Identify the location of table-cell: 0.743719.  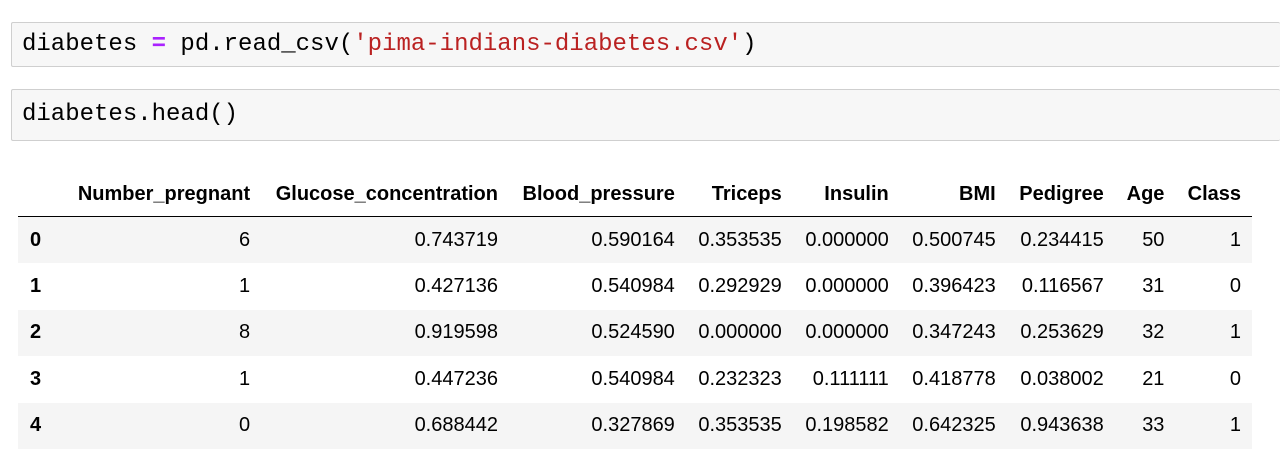
(456, 239).